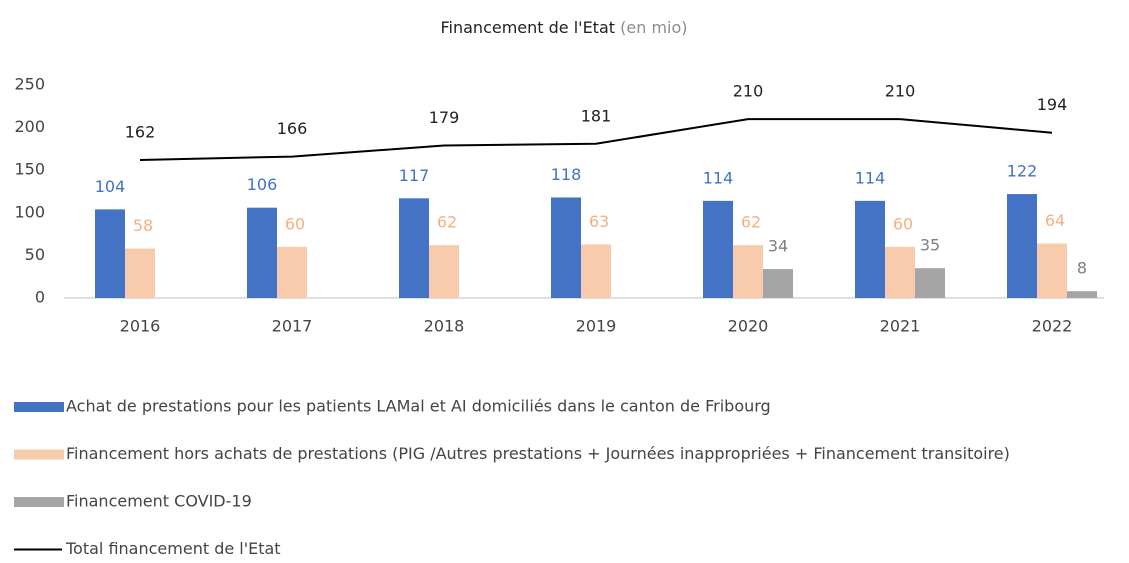 The height and width of the screenshot is (563, 1129). I want to click on x-tick-label: 2022, so click(1052, 326).